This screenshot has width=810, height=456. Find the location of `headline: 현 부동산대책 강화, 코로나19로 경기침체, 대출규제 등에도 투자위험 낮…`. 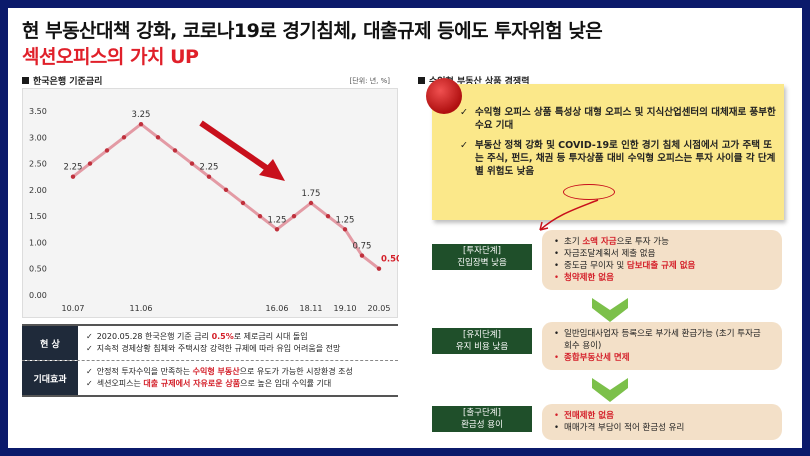

headline: 현 부동산대책 강화, 코로나19로 경기침체, 대출규제 등에도 투자위험 낮… is located at coordinates (312, 31).